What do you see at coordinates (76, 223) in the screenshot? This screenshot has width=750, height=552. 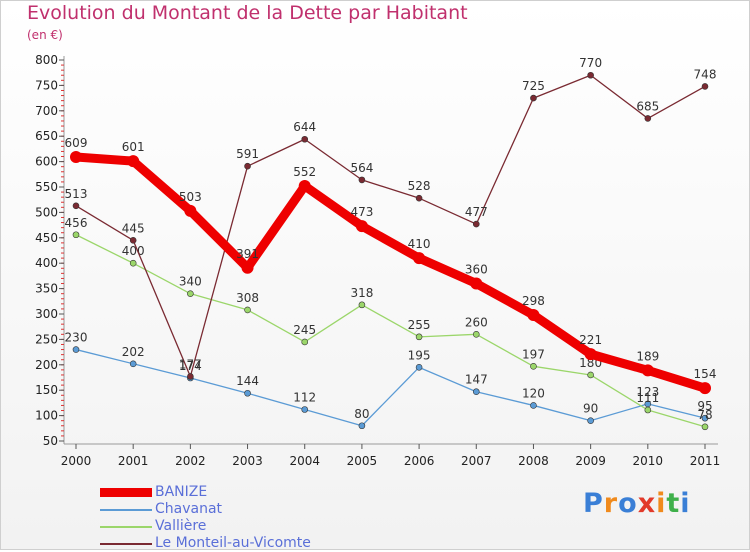 I see `data-label: 456` at bounding box center [76, 223].